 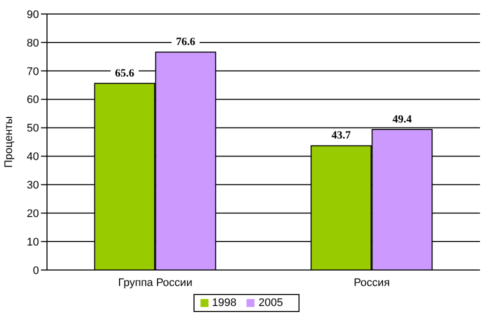 I want to click on data-label: 43.7, so click(x=342, y=136).